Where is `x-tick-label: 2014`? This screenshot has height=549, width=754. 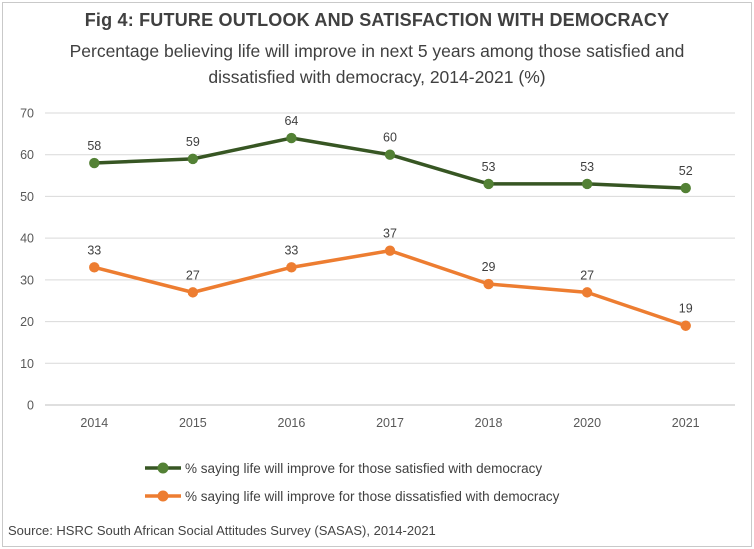 x-tick-label: 2014 is located at coordinates (94, 423).